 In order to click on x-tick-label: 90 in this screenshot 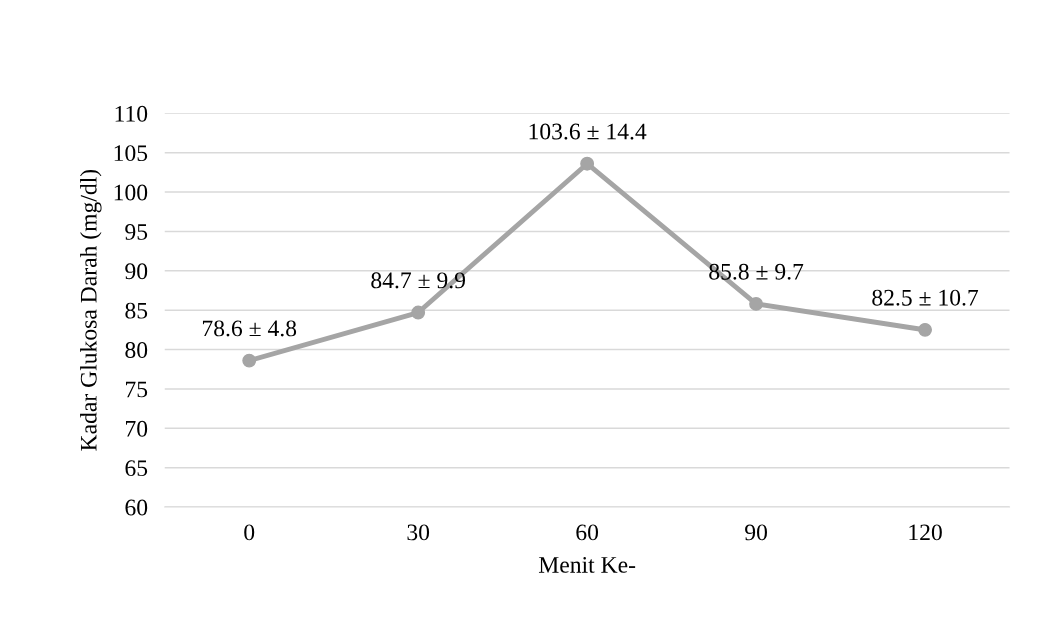, I will do `click(756, 532)`.